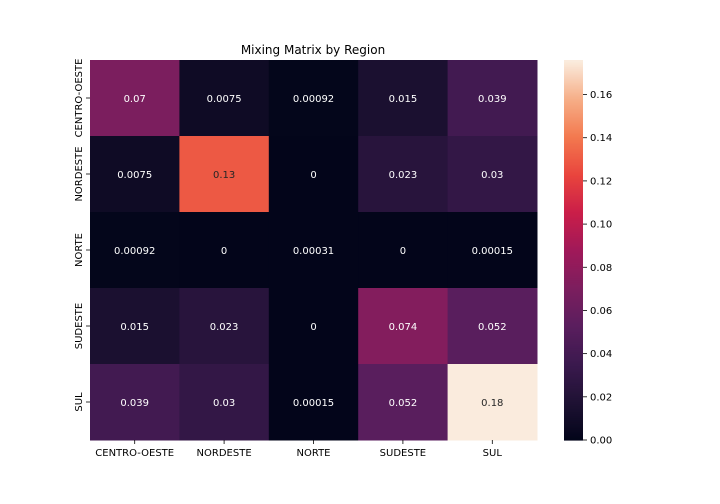 Image resolution: width=720 pixels, height=504 pixels. I want to click on x-tick-label: NORTE, so click(314, 453).